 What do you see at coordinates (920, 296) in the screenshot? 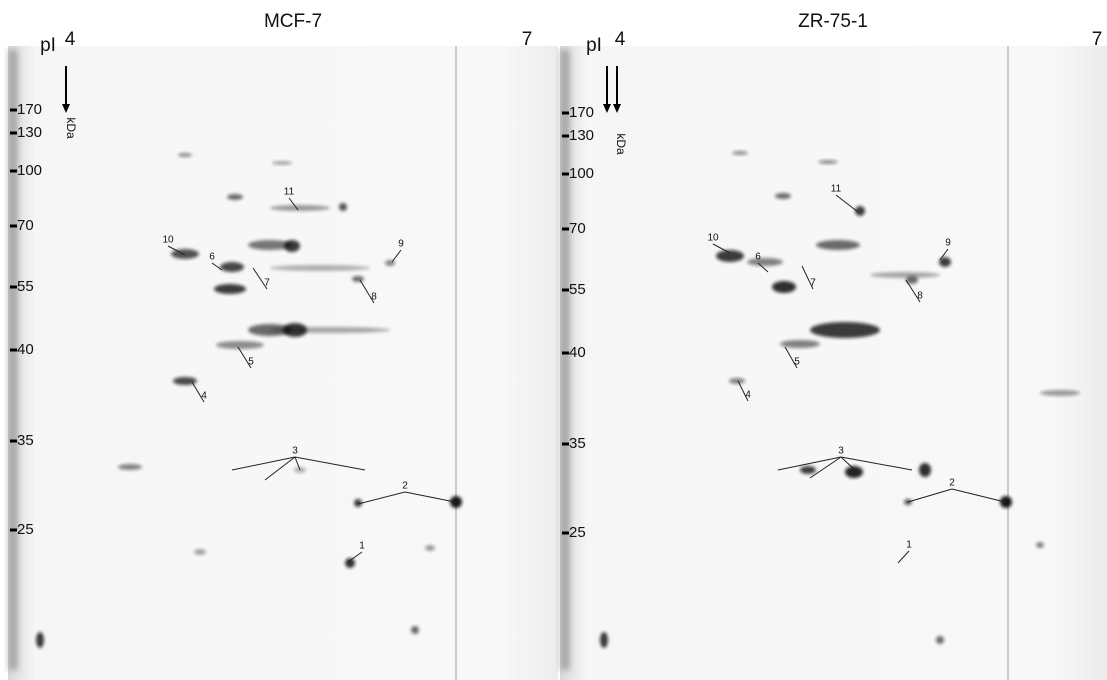
I see `spot-label: 8` at bounding box center [920, 296].